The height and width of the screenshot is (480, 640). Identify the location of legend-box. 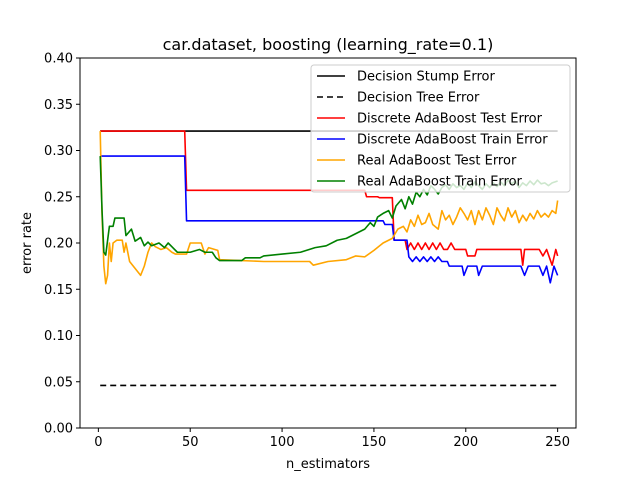
(440, 128).